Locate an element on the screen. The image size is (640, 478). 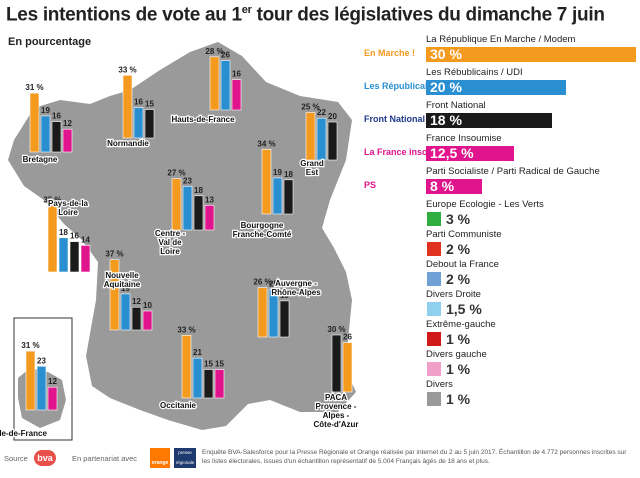
region-name-label: Auvergne -Rhône-Alpes is located at coordinates (296, 288).